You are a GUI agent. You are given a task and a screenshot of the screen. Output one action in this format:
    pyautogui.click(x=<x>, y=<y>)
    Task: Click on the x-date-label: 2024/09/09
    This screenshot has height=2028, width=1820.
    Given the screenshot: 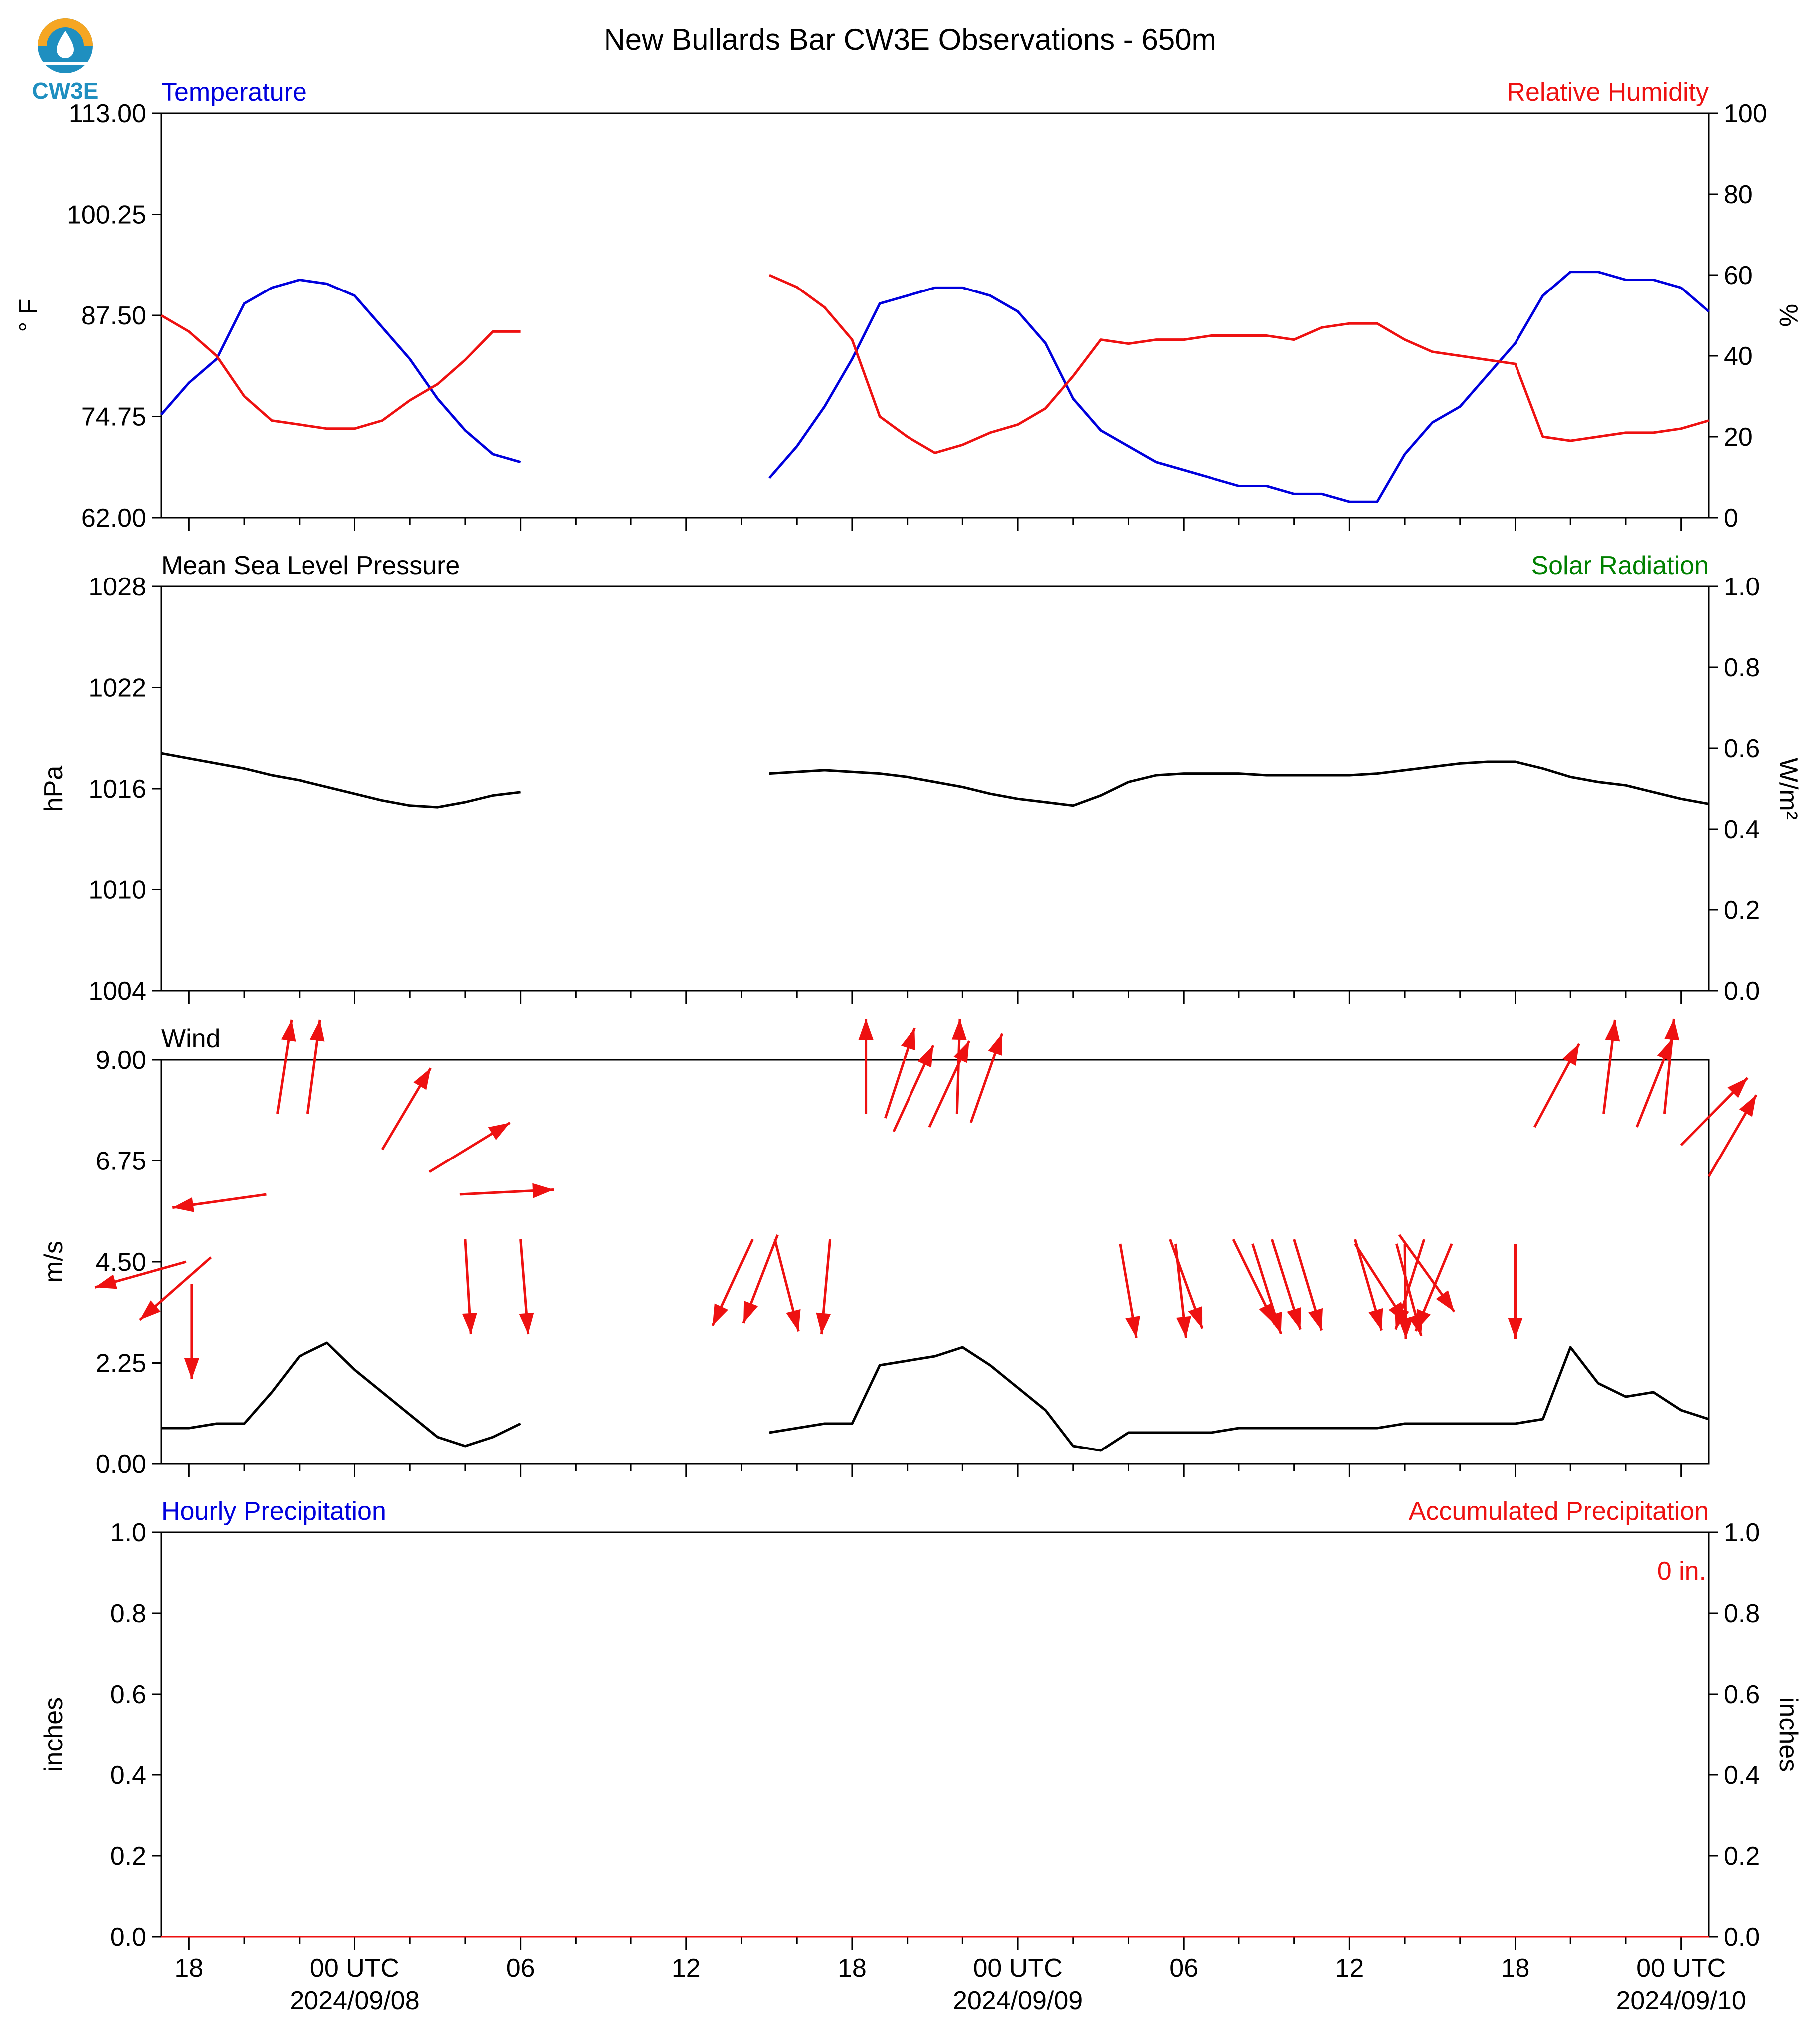 What is the action you would take?
    pyautogui.click(x=1018, y=2000)
    